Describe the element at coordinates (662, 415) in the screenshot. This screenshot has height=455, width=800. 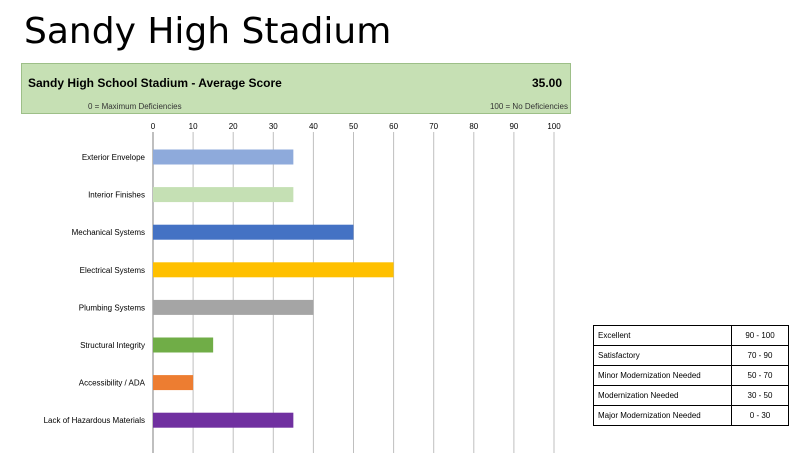
I see `legend-rating-label: Major Modernization Needed` at that location.